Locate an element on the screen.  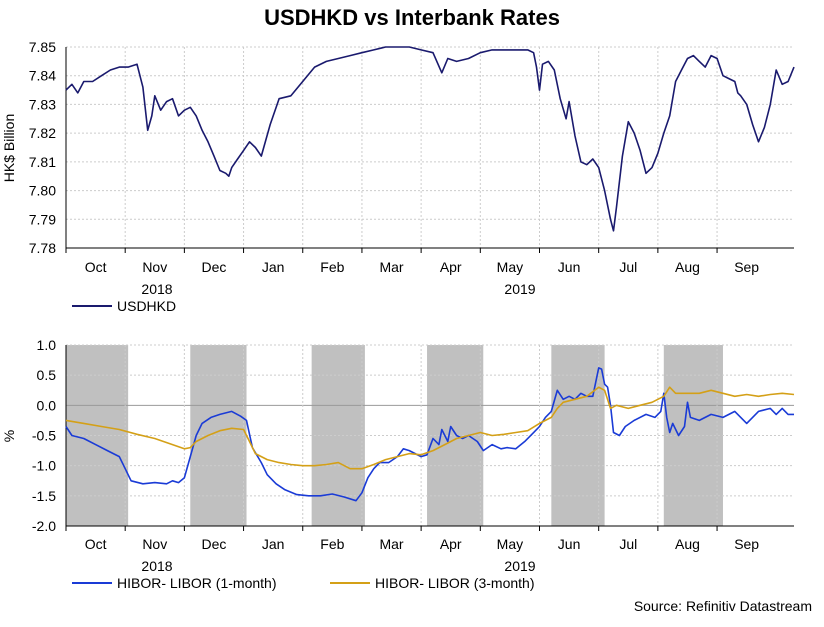
usdhkd-y-axis-label: HK$ Billion is located at coordinates (9, 148).